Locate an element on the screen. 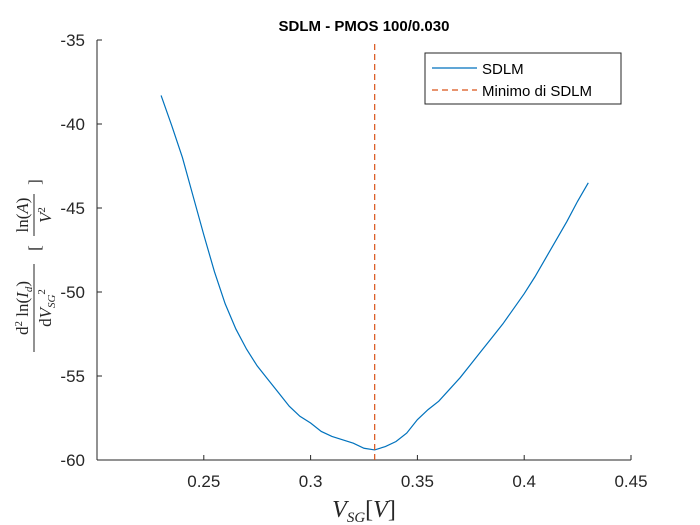 The width and height of the screenshot is (700, 525). x-axis-label: VSG[V] is located at coordinates (364, 511).